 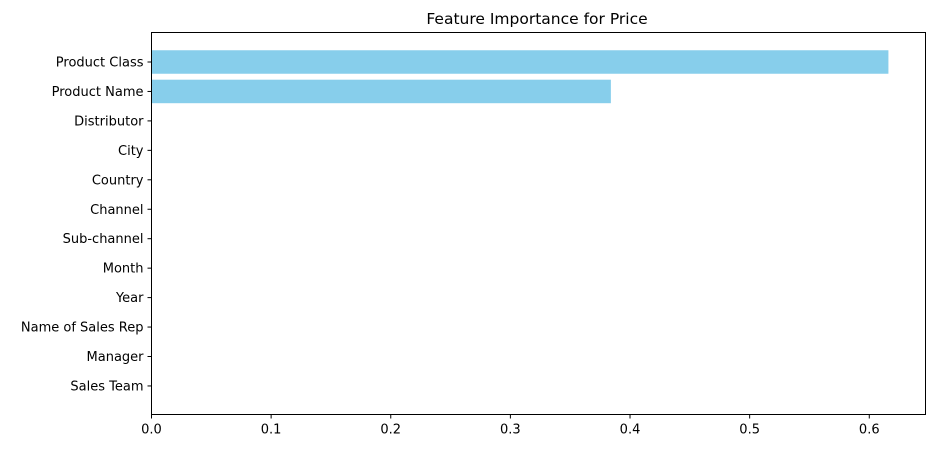 I want to click on y-tick-label: City, so click(x=131, y=151).